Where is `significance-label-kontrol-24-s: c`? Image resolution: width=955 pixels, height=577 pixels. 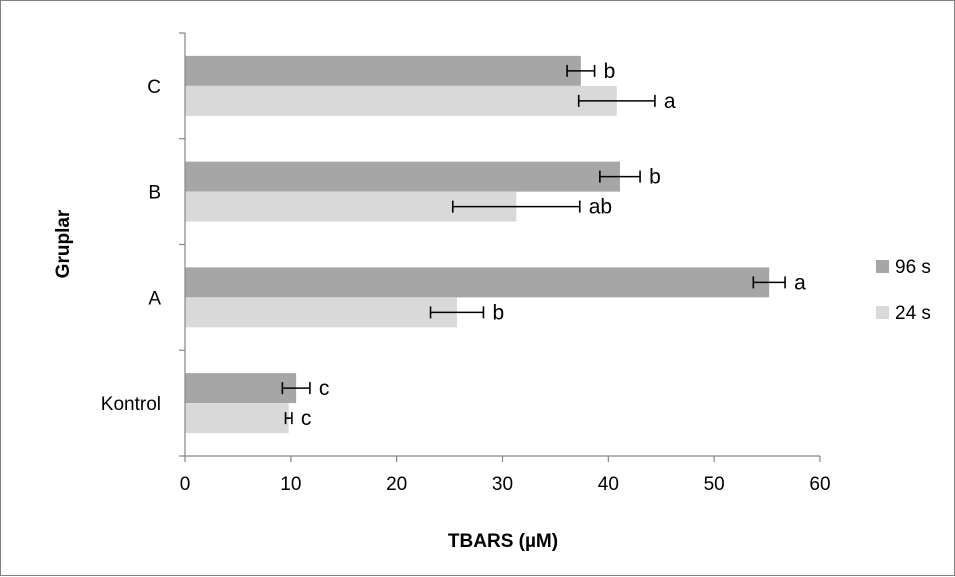 significance-label-kontrol-24-s: c is located at coordinates (306, 418).